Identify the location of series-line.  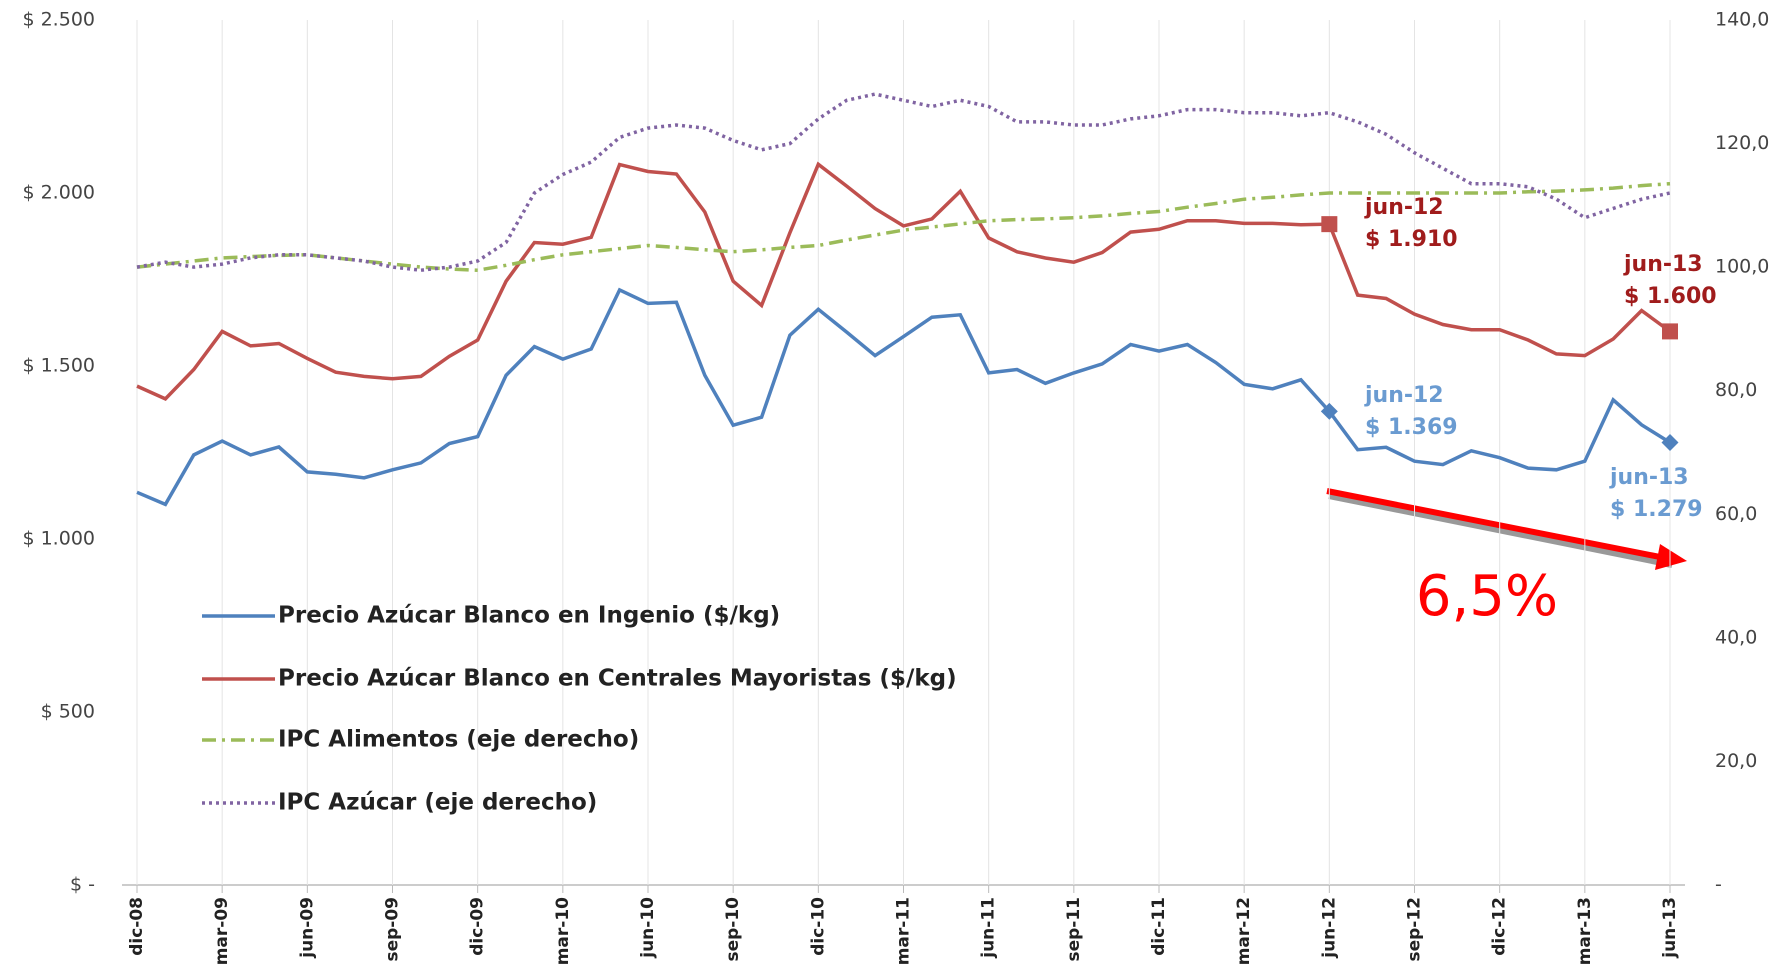
(903, 226).